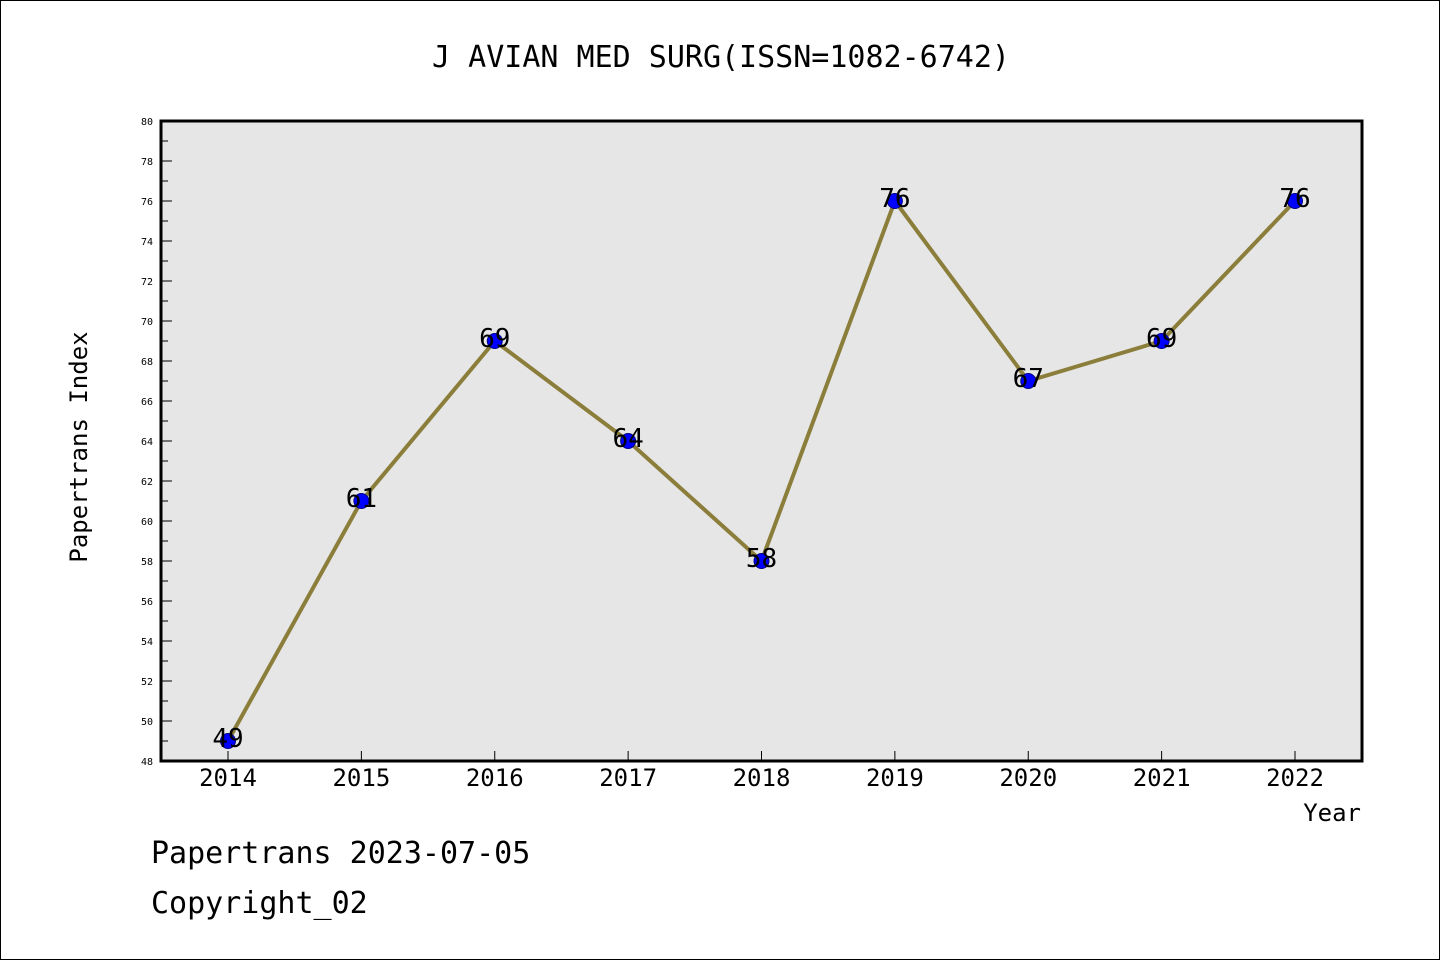 Image resolution: width=1440 pixels, height=961 pixels. What do you see at coordinates (147, 522) in the screenshot?
I see `y-tick-label: 60` at bounding box center [147, 522].